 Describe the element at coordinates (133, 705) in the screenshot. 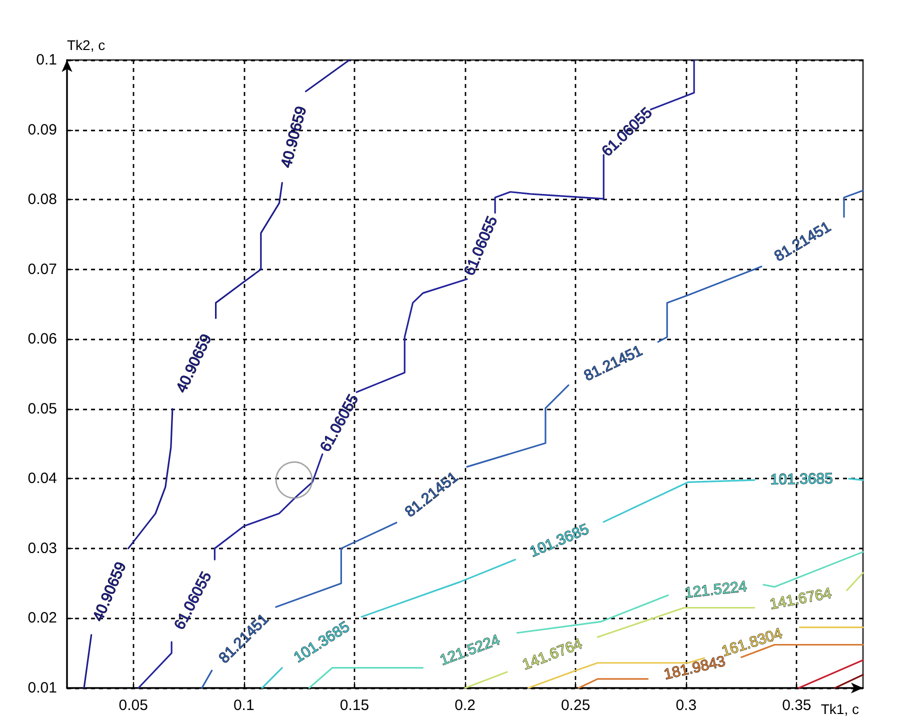

I see `x-tick-label: 0.05` at that location.